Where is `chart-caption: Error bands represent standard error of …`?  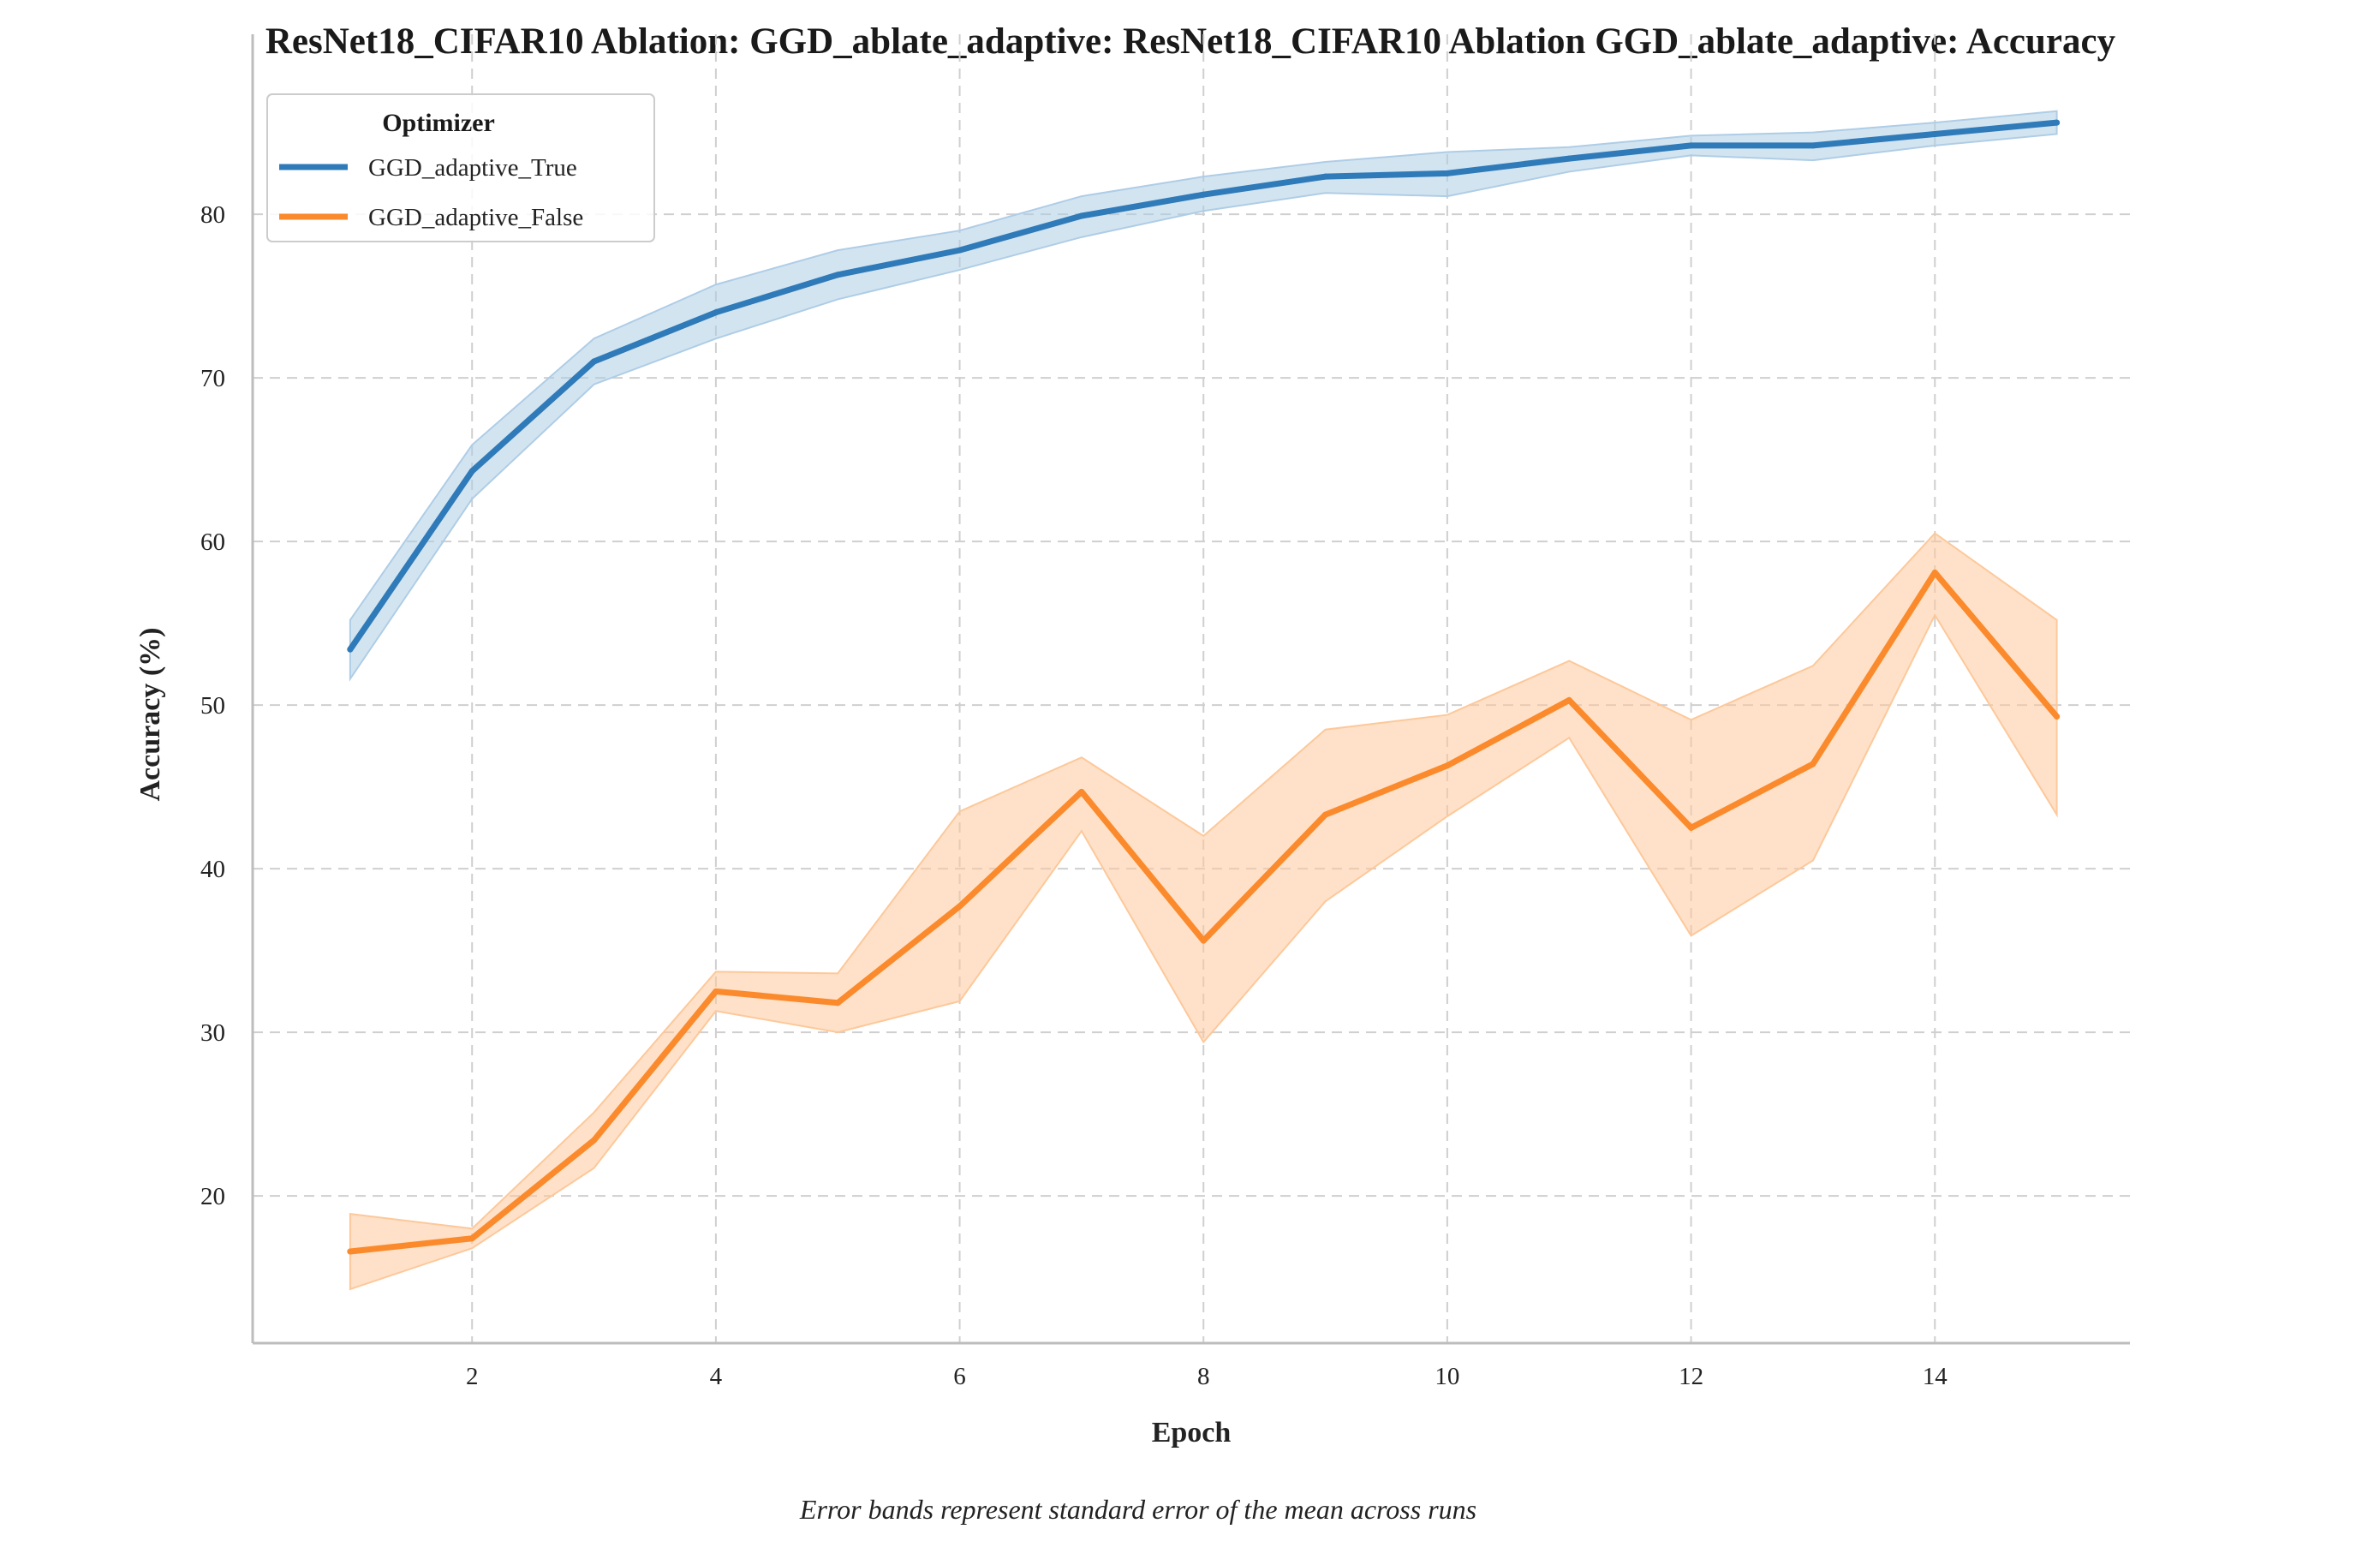
chart-caption: Error bands represent standard error of … is located at coordinates (1137, 1509).